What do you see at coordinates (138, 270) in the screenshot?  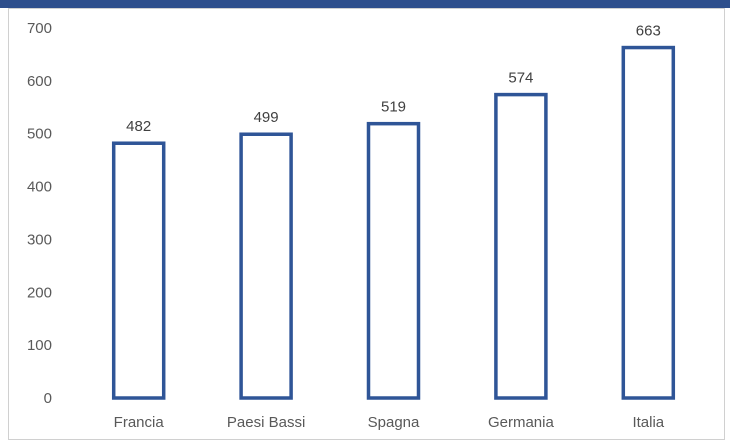 I see `bar-francia` at bounding box center [138, 270].